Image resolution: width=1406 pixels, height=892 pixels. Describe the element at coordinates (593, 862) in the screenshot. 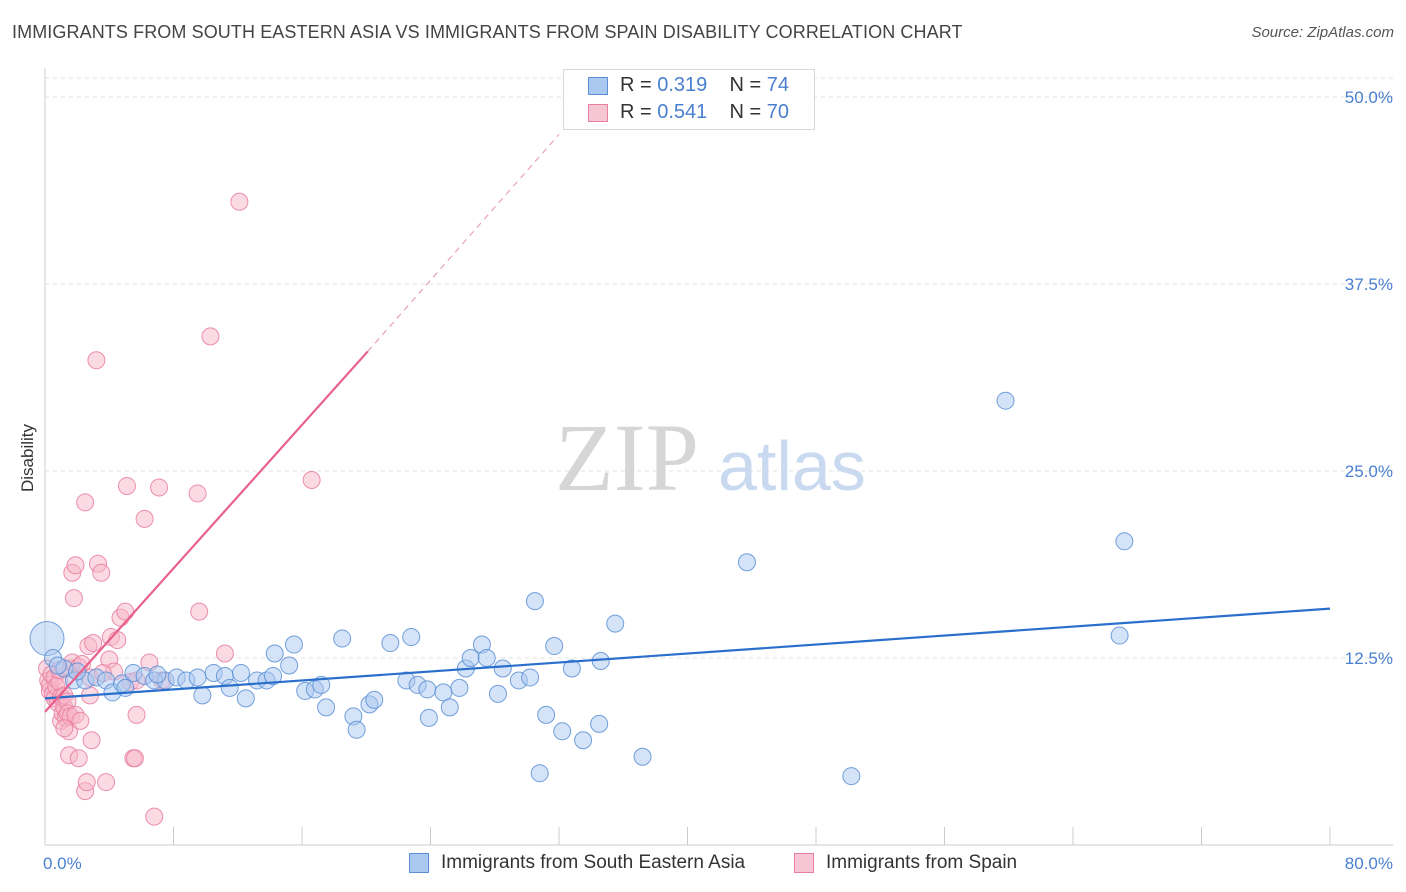

I see `bottom-legend-label: Immigrants from South Eastern Asia` at that location.